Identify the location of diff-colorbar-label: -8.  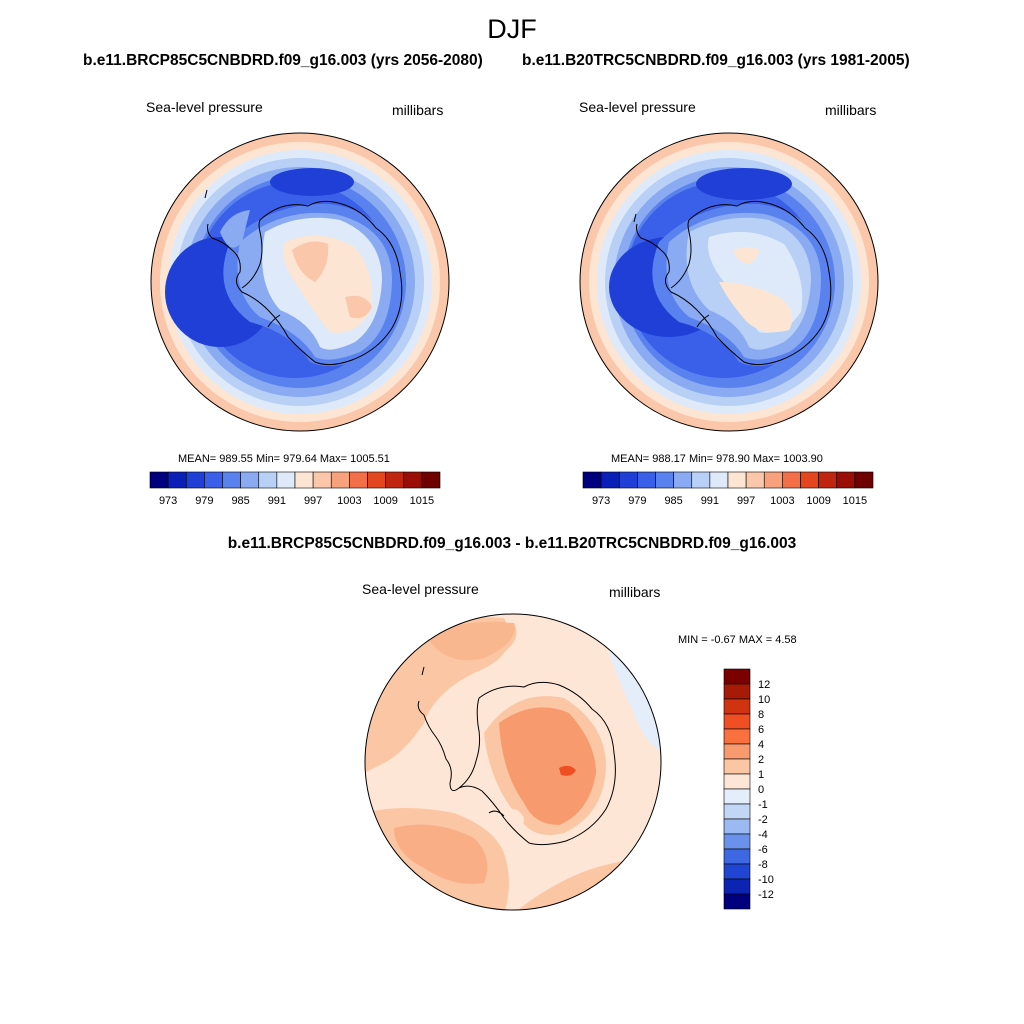
(763, 865).